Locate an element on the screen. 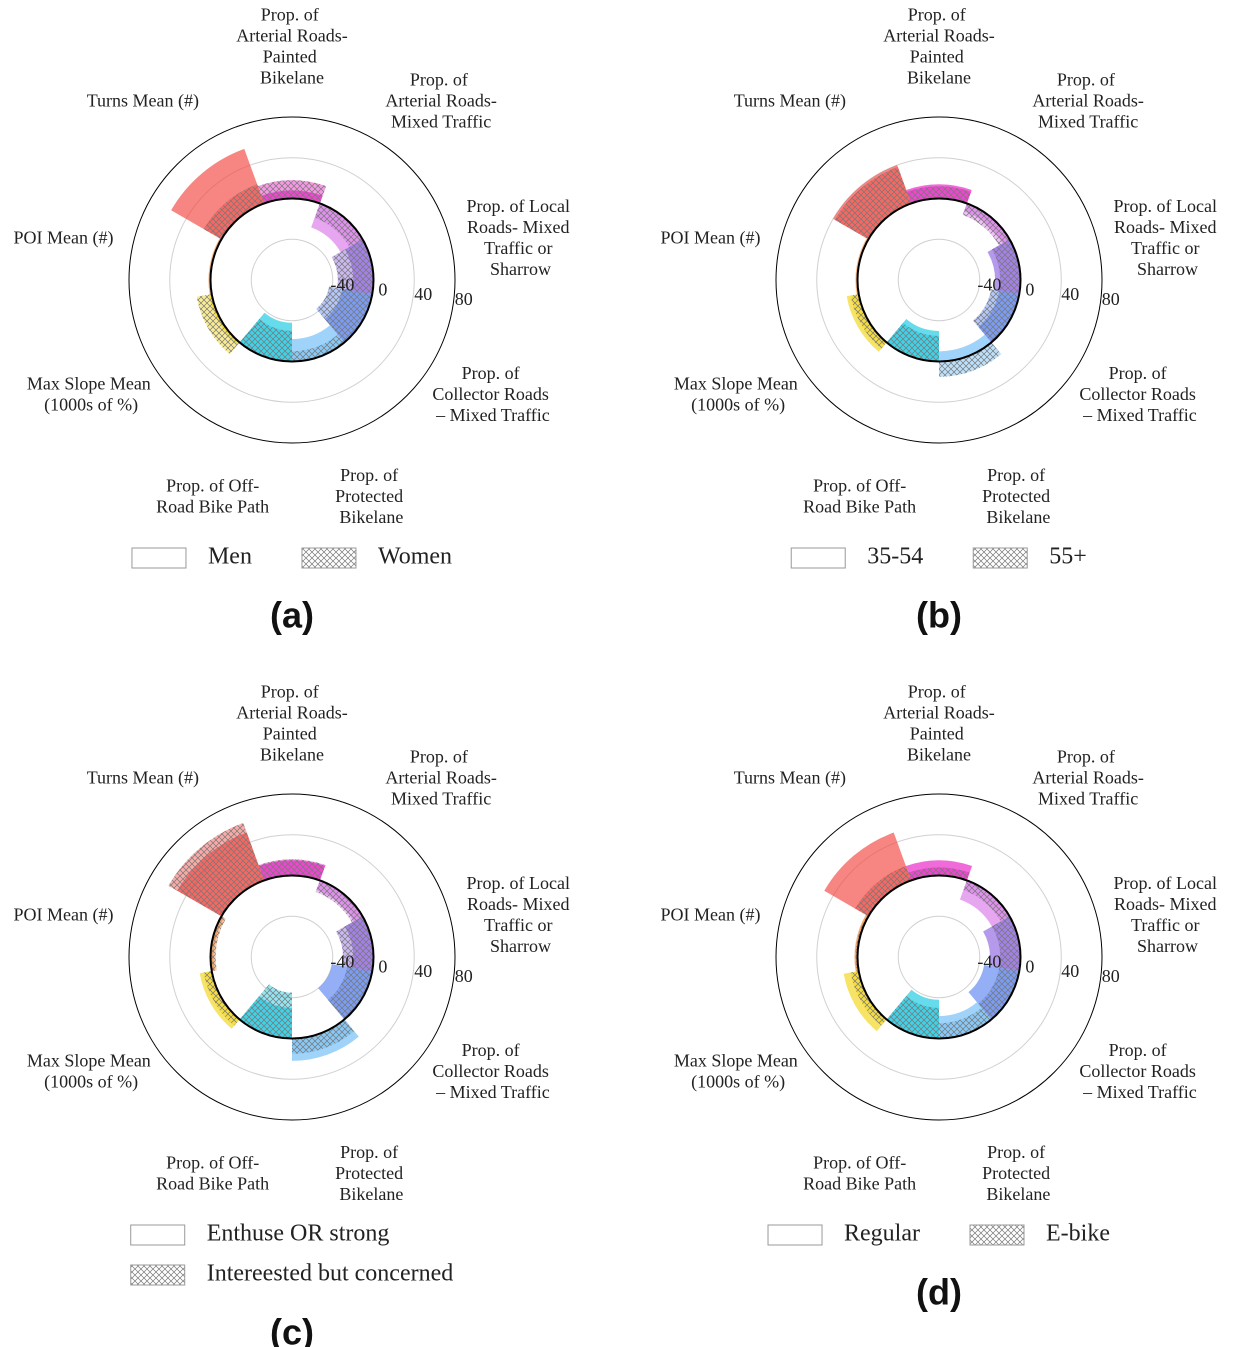 This screenshot has width=1240, height=1347. legend-text: Intereested but concerned is located at coordinates (330, 1274).